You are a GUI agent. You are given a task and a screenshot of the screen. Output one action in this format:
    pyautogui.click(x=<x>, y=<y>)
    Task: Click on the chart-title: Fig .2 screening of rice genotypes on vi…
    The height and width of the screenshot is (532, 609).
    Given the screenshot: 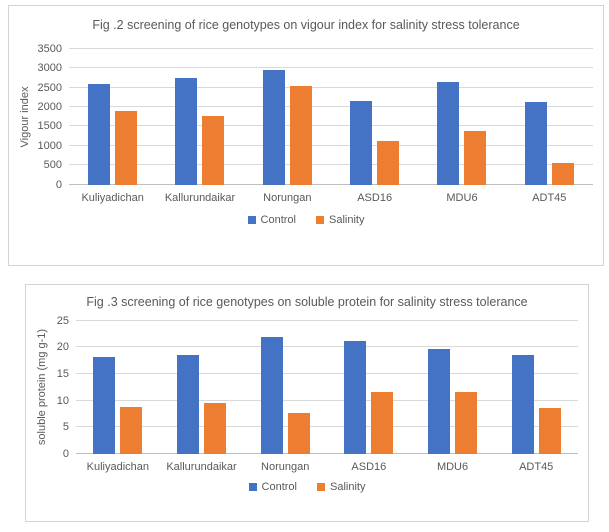 What is the action you would take?
    pyautogui.click(x=306, y=25)
    